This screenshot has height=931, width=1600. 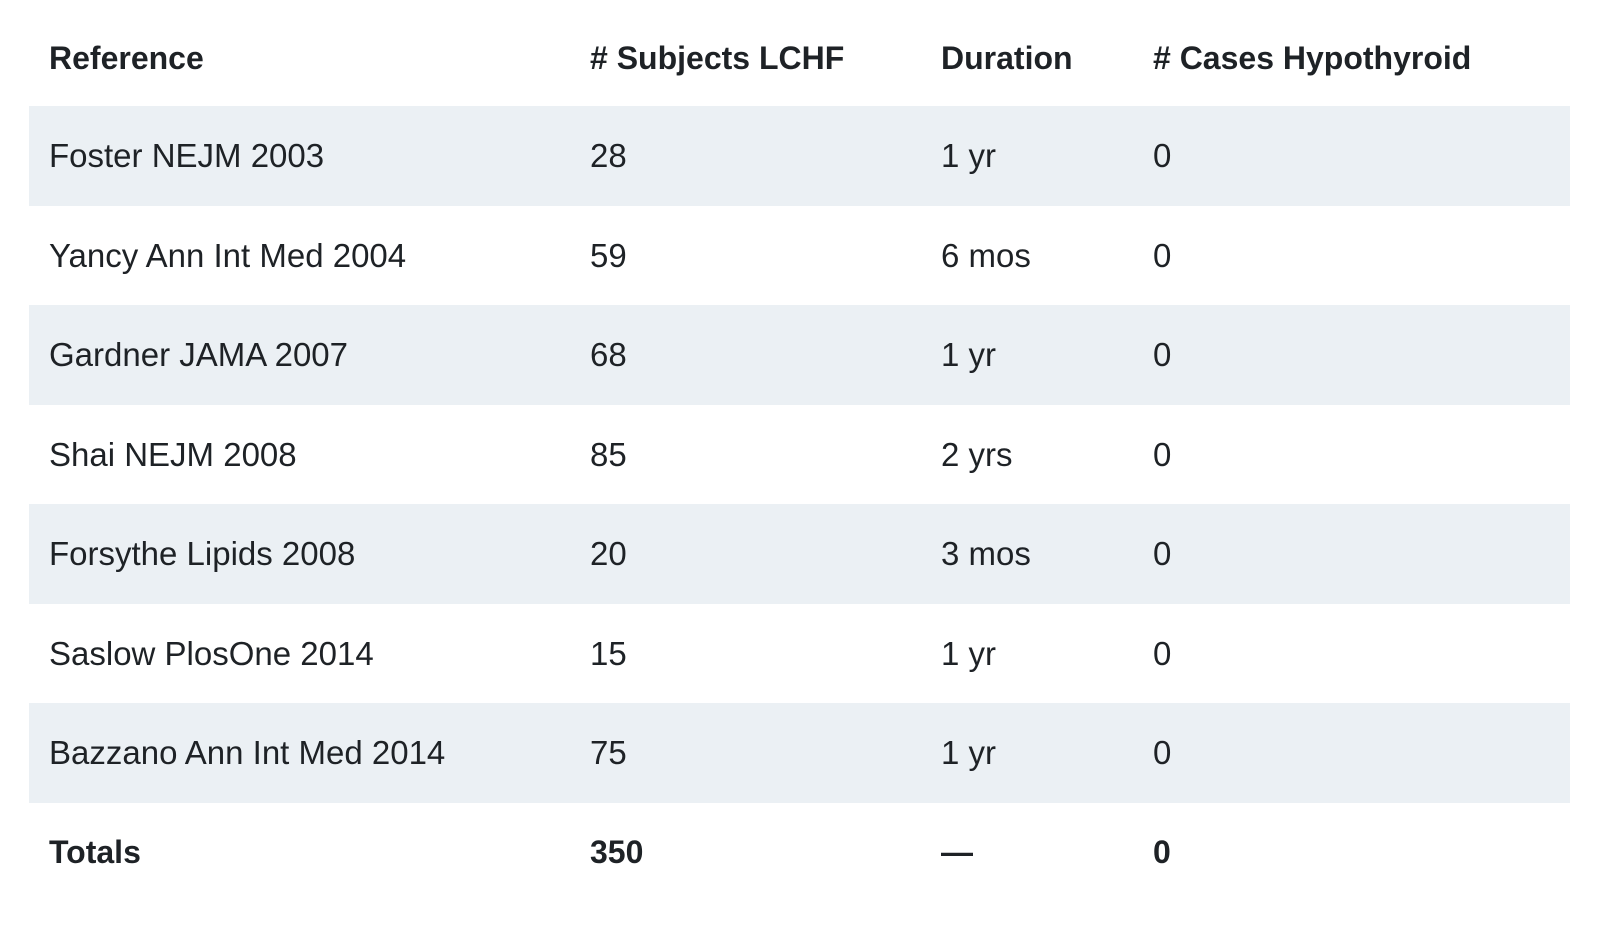 I want to click on table-row: Forsythe Lipids 2008 20 3 mos 0, so click(x=799, y=554).